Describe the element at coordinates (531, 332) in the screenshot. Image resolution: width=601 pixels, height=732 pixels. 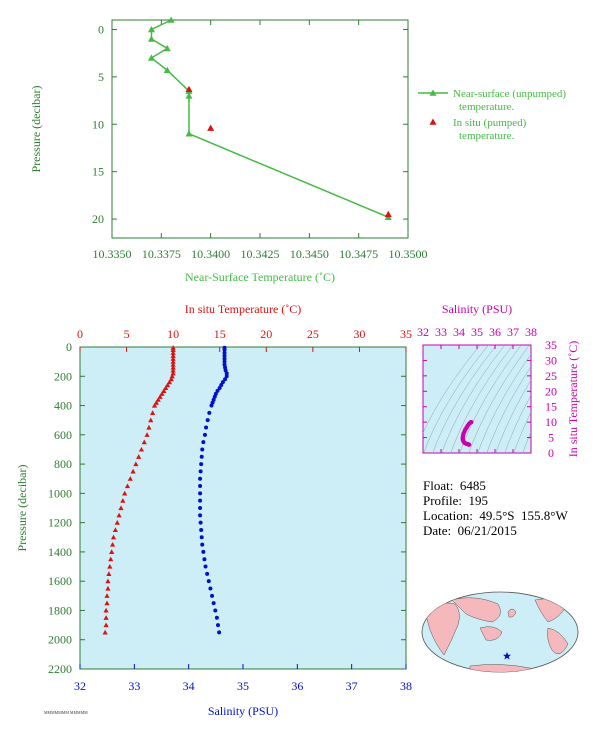
I see `ts-x-tick-label: 38` at that location.